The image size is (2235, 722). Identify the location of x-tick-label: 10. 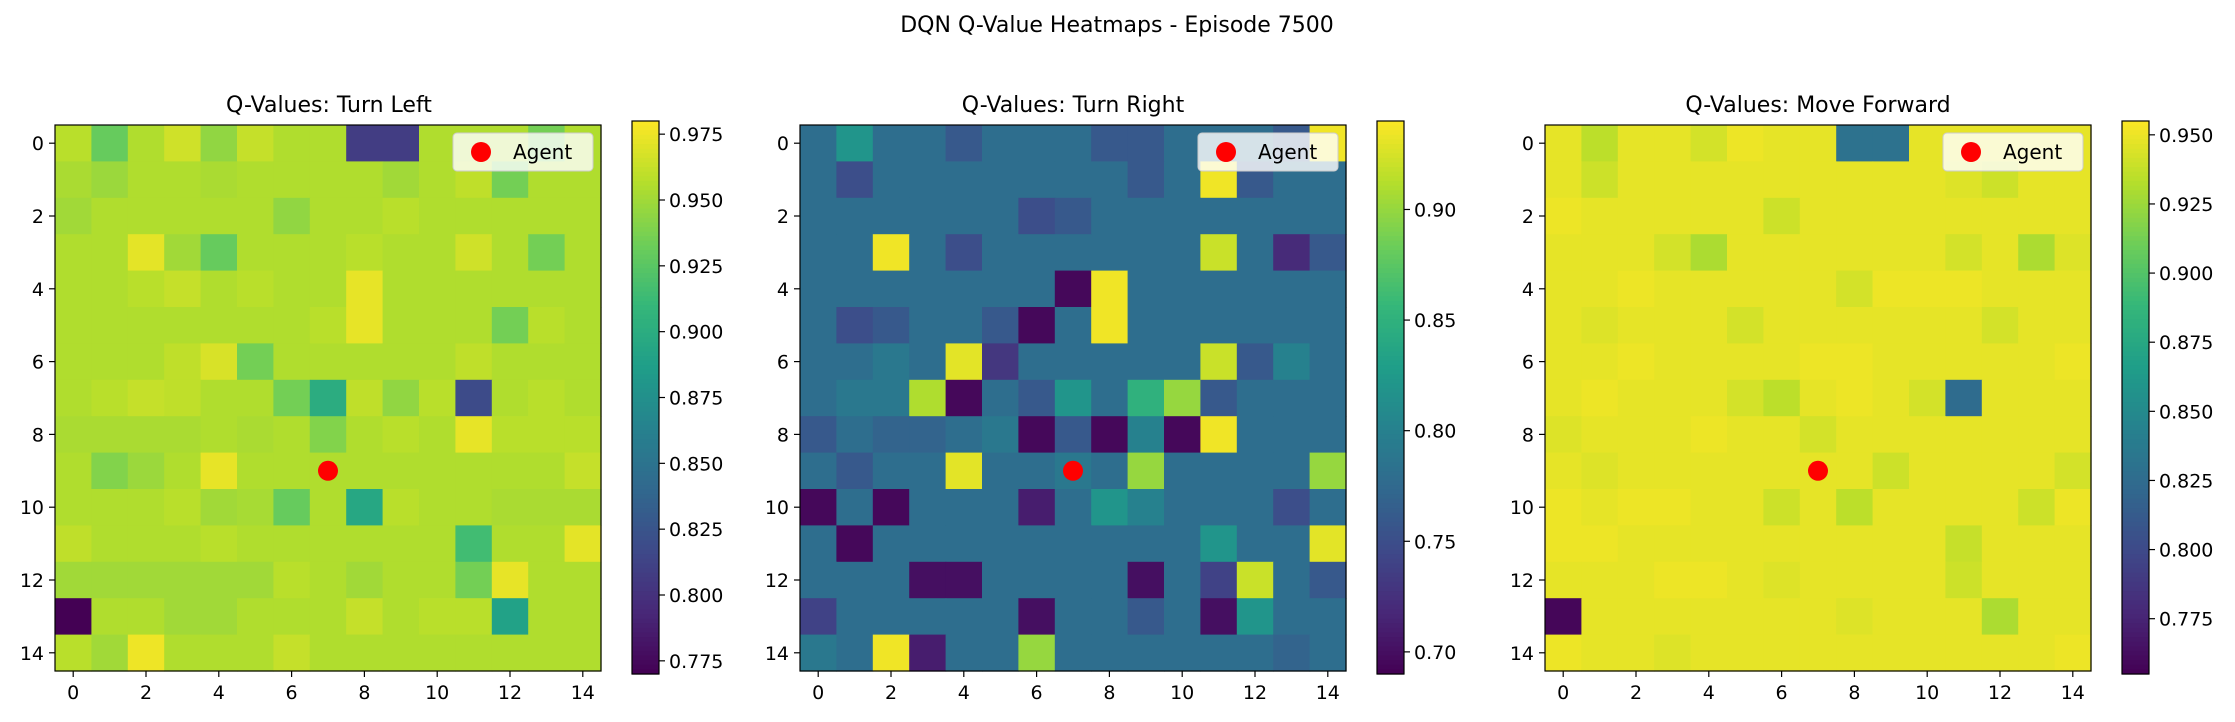
(437, 693).